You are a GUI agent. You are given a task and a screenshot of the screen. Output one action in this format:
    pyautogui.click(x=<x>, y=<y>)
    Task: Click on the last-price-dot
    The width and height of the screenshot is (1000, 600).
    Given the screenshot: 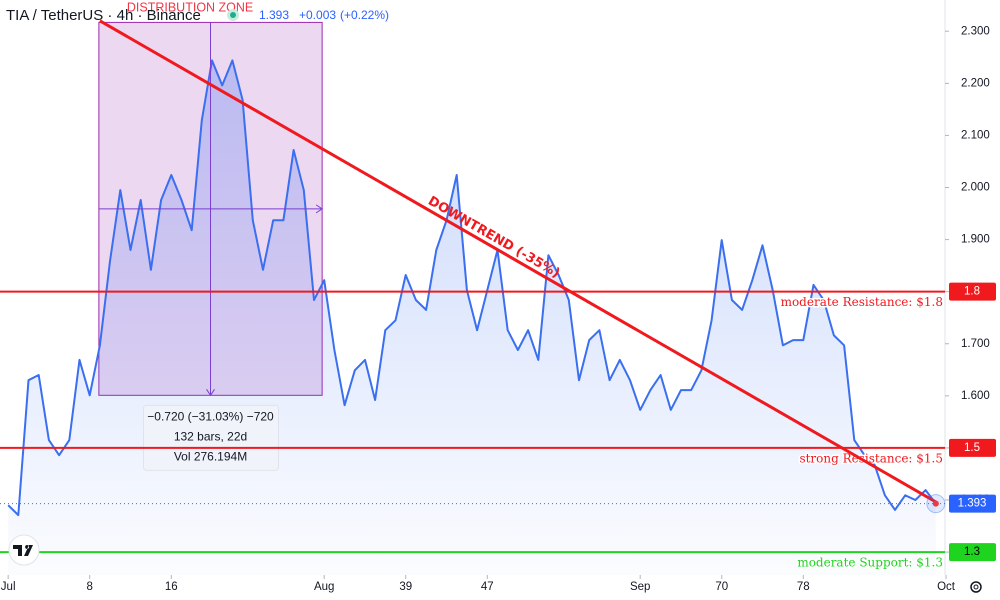 What is the action you would take?
    pyautogui.click(x=935, y=503)
    